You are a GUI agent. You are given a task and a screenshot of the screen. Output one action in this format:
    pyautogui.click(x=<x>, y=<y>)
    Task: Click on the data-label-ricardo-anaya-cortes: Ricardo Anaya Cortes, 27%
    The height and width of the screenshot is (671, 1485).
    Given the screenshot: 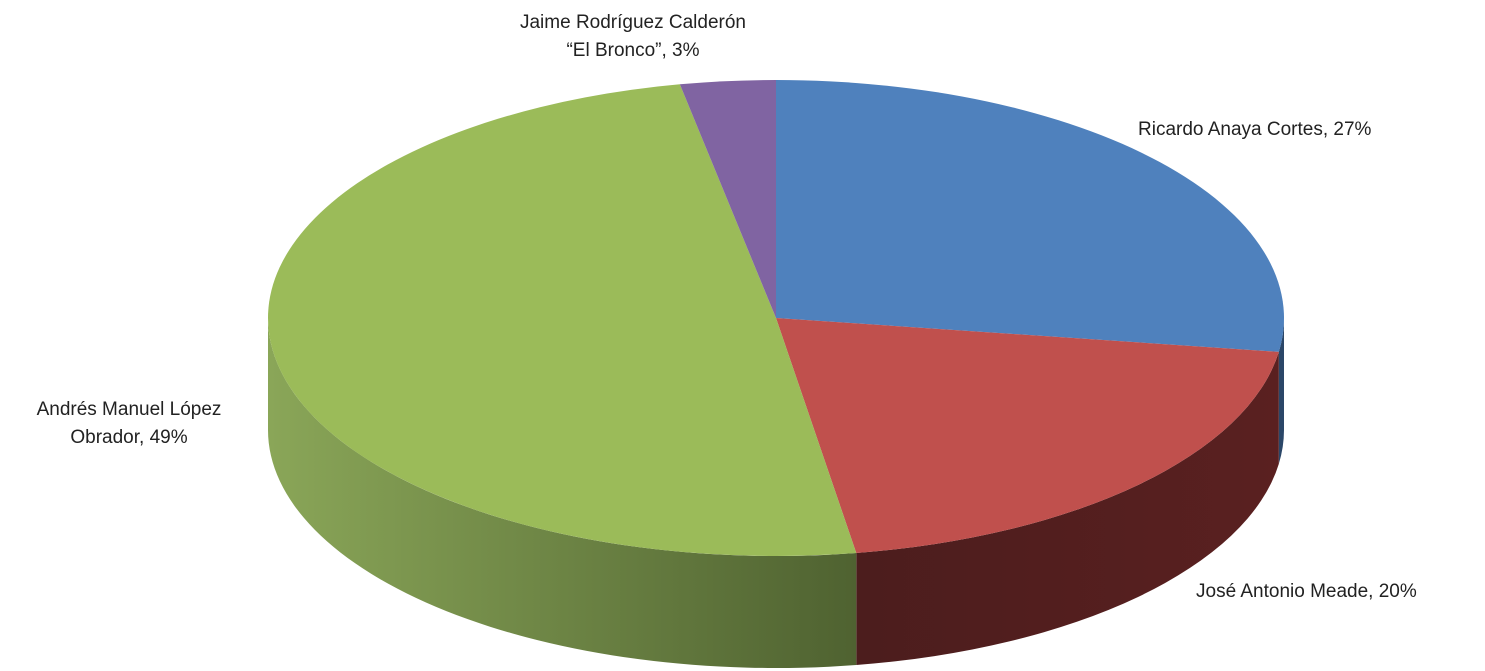 What is the action you would take?
    pyautogui.click(x=1255, y=129)
    